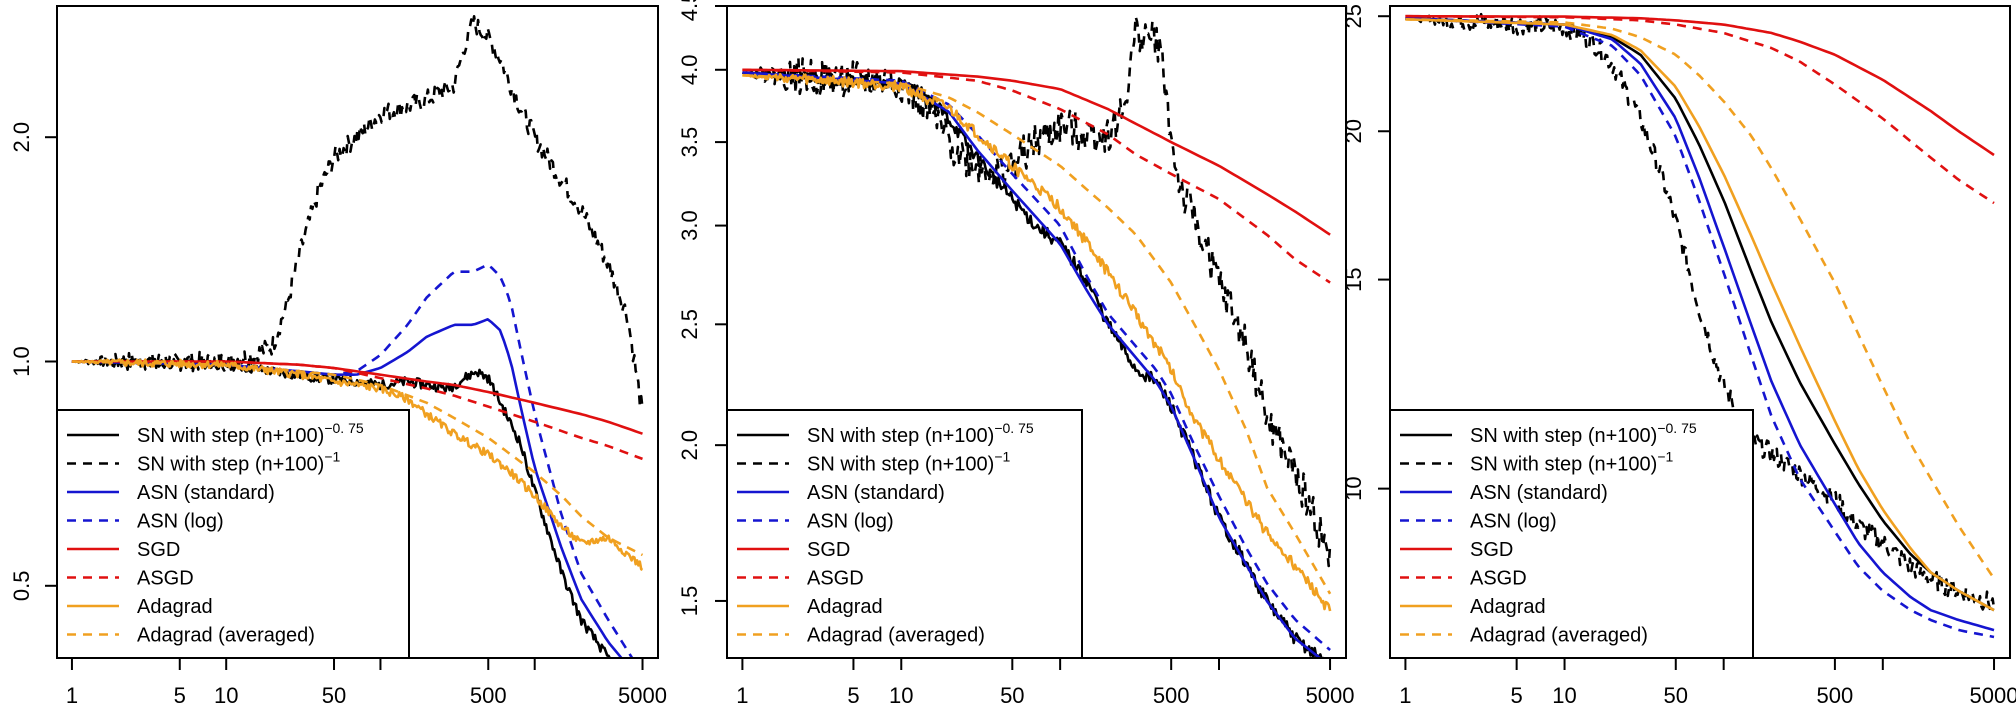 The image size is (2016, 719). Describe the element at coordinates (689, 10) in the screenshot. I see `y-tick-label: 4.5` at that location.